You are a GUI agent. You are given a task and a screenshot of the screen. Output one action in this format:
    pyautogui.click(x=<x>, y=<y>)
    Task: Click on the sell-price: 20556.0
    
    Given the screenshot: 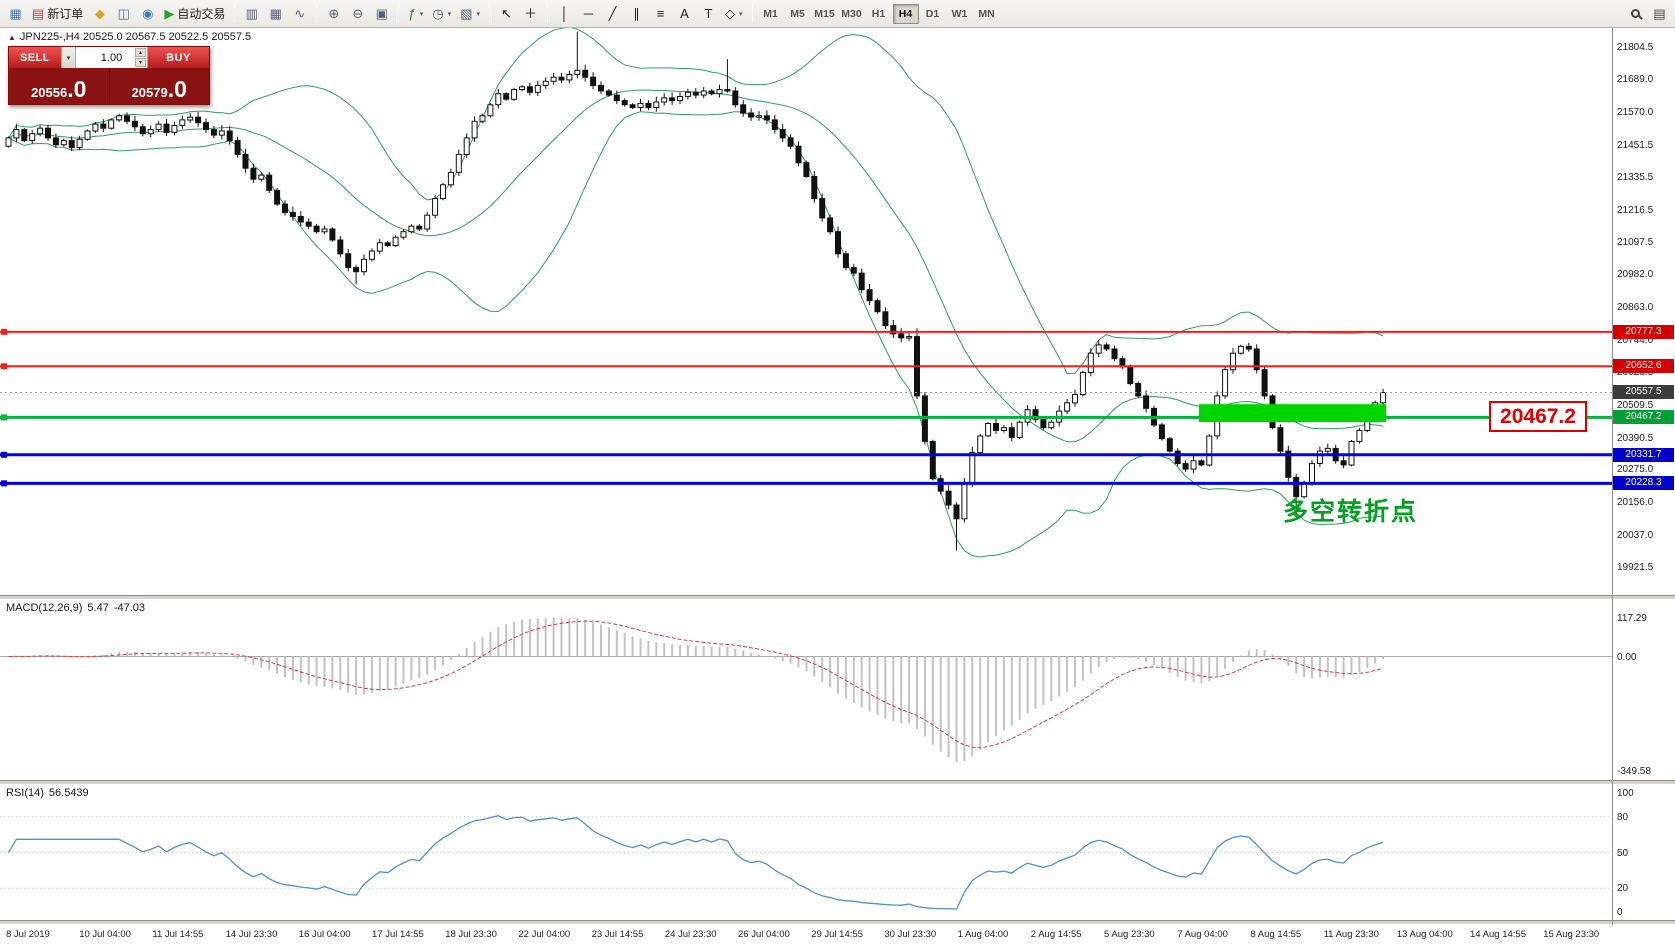 What is the action you would take?
    pyautogui.click(x=59, y=86)
    